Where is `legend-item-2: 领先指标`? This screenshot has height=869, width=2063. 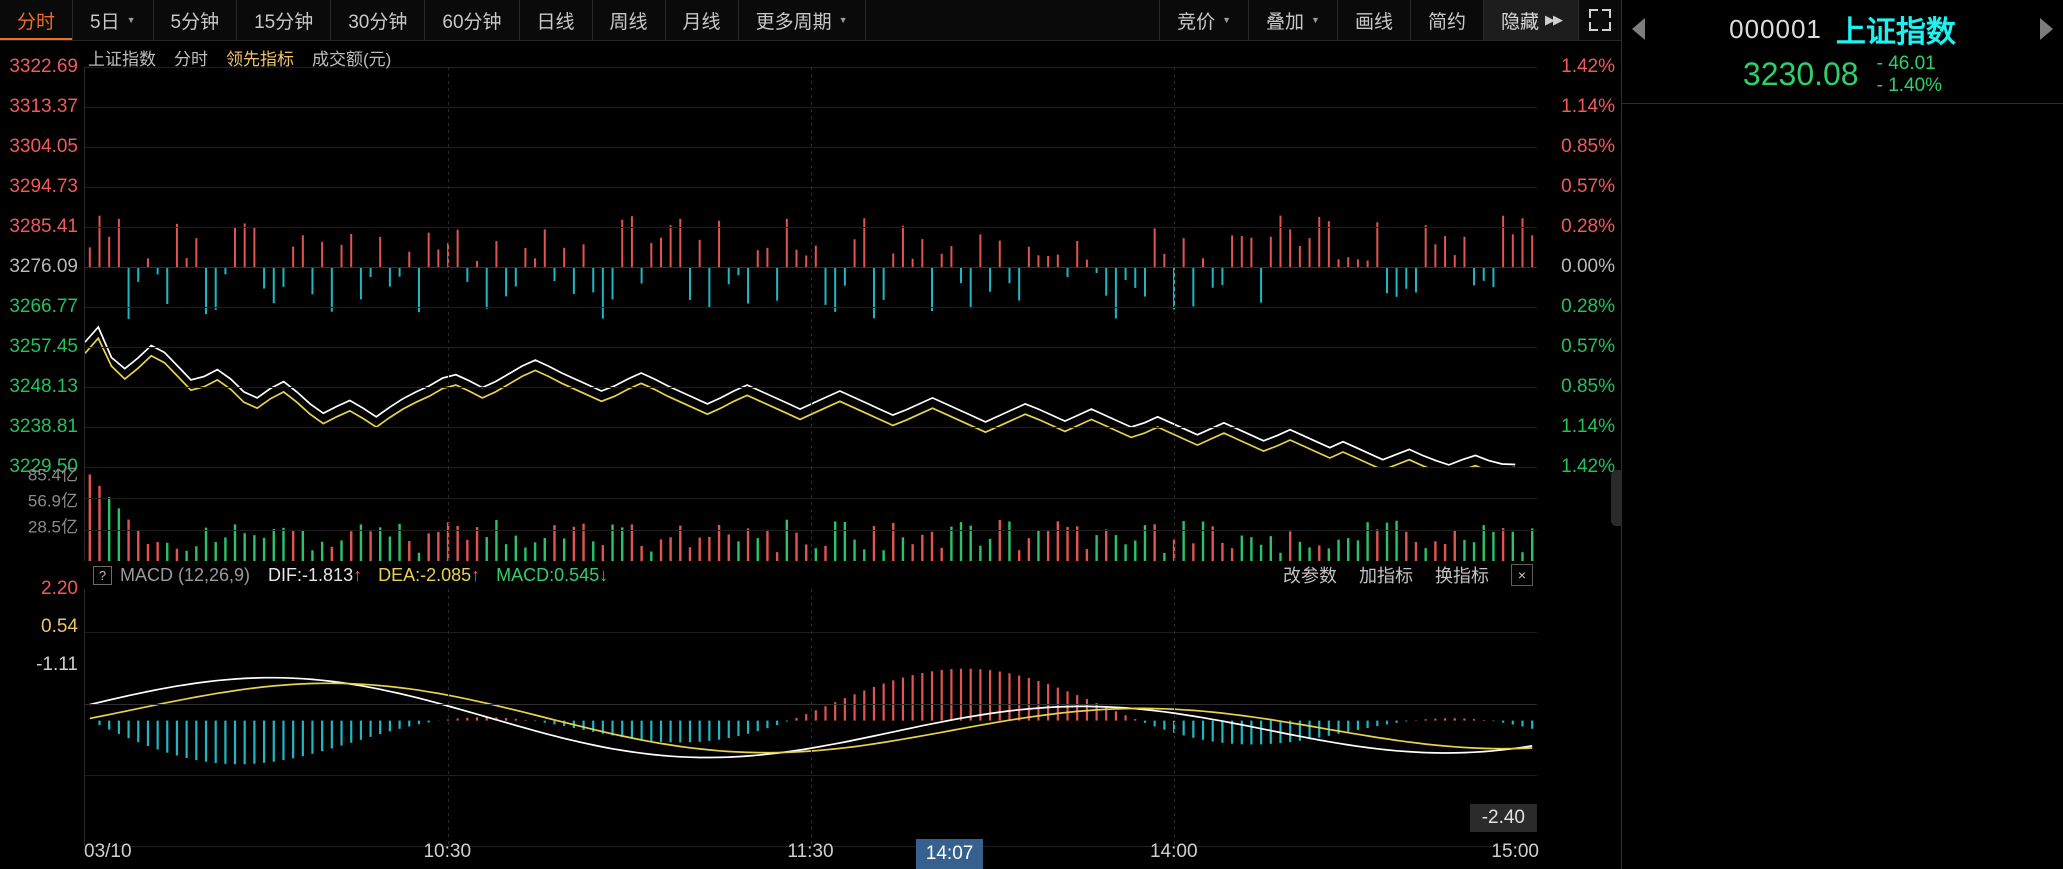
legend-item-2: 领先指标 is located at coordinates (260, 59).